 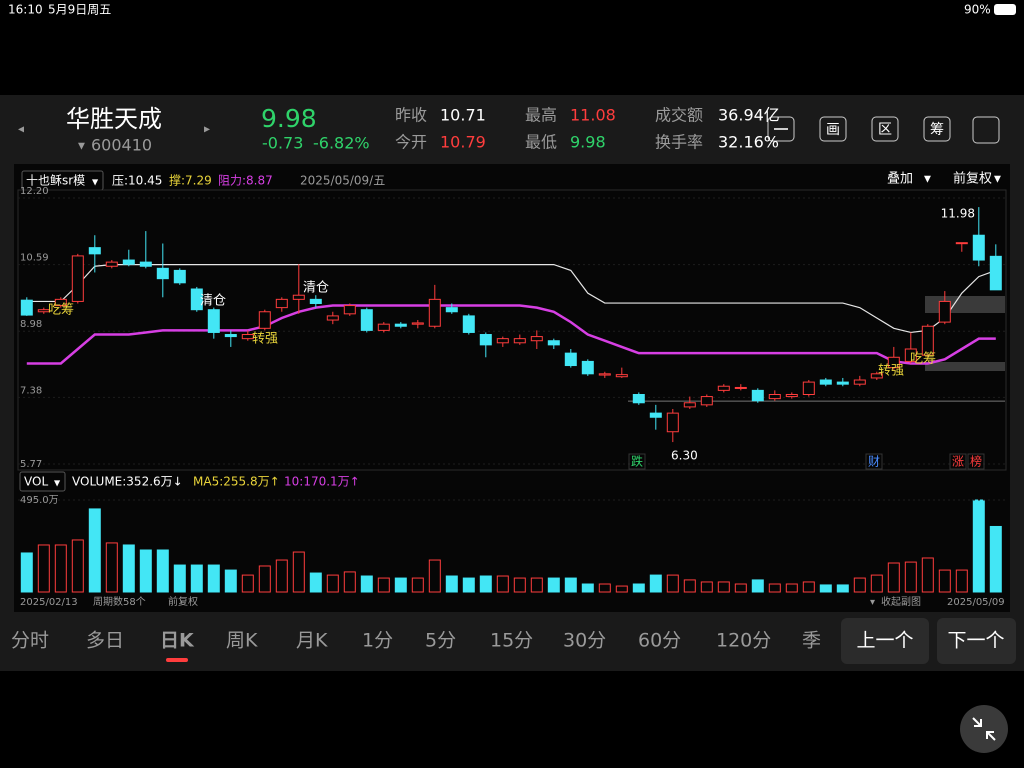 What do you see at coordinates (511, 641) in the screenshot?
I see `period-tab: 15分` at bounding box center [511, 641].